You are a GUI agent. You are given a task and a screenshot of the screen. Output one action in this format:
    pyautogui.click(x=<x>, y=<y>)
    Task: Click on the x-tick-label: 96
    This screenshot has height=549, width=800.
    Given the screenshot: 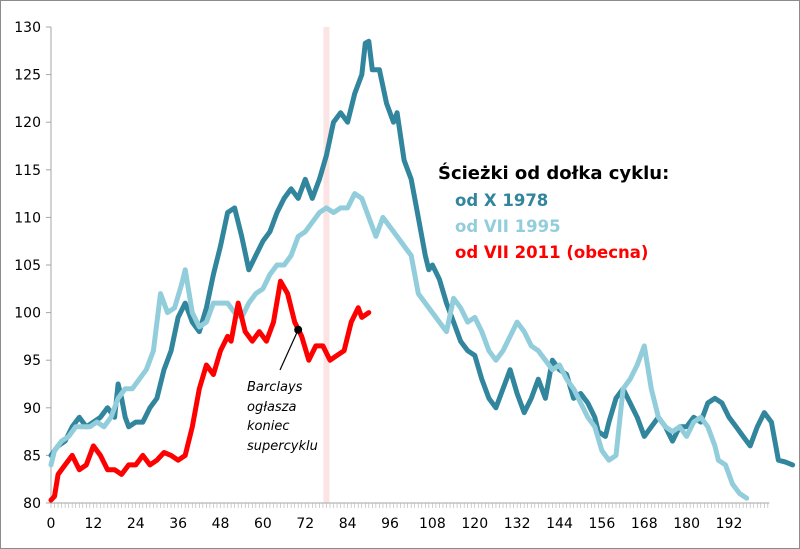 What is the action you would take?
    pyautogui.click(x=390, y=524)
    